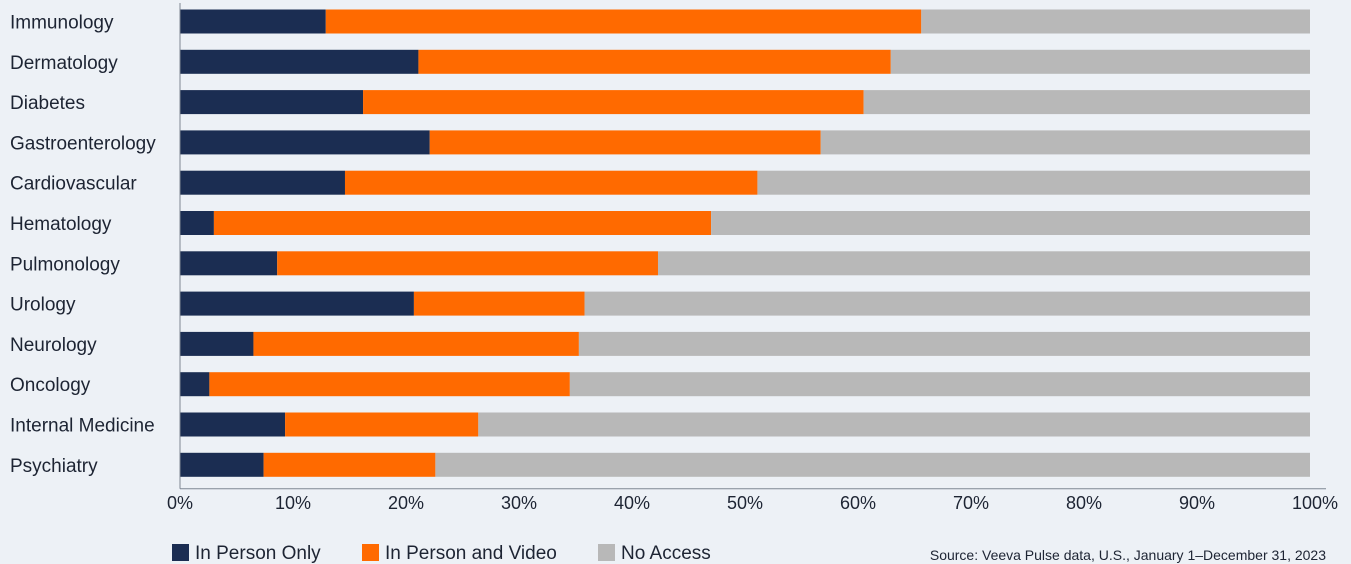 The image size is (1351, 564). I want to click on x-tick-label: 60%, so click(858, 503).